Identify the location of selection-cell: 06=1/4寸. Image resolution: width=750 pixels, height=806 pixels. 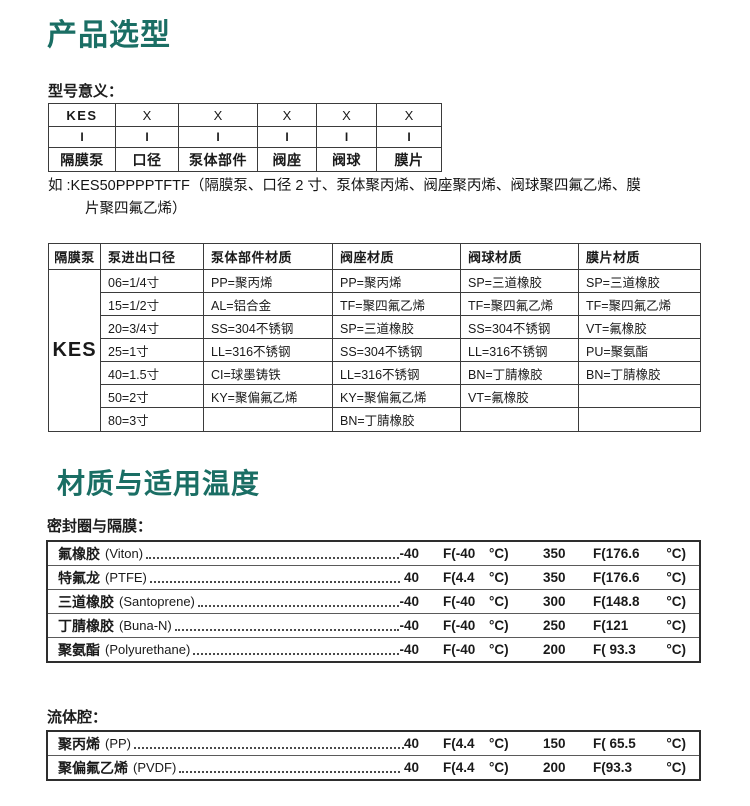
(152, 281).